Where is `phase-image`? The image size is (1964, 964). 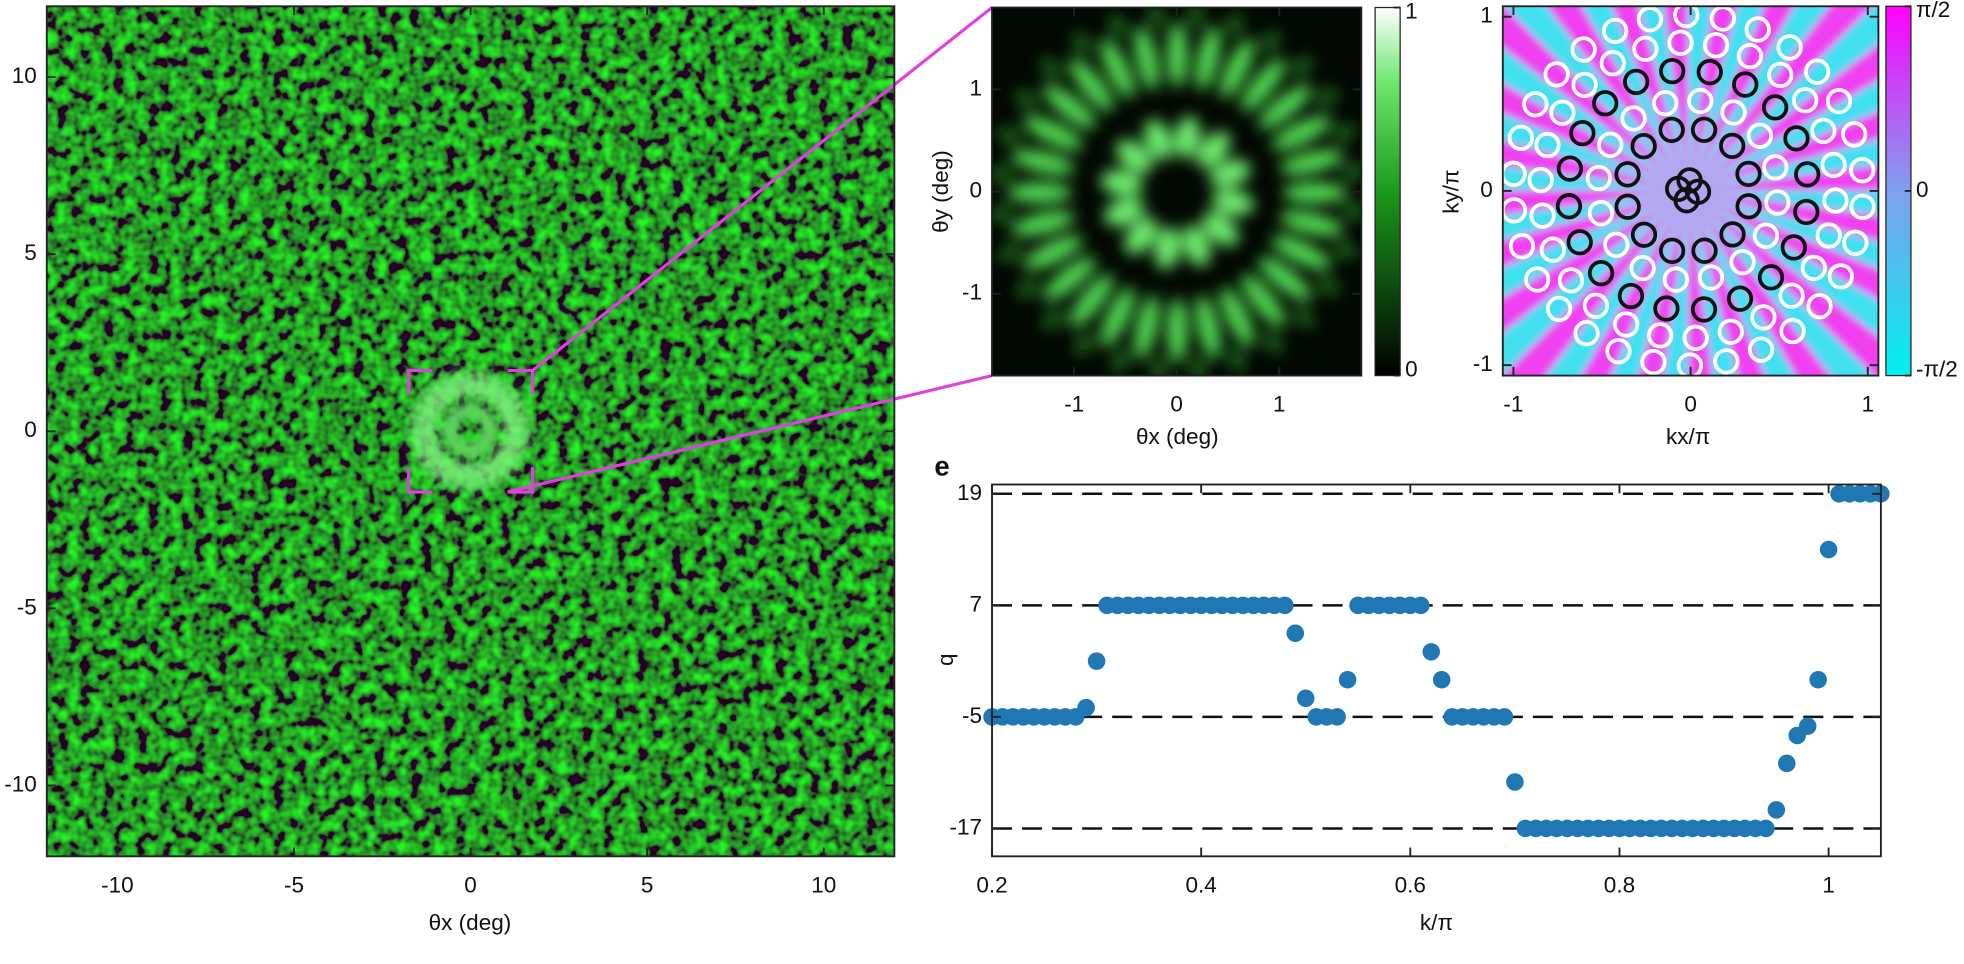
phase-image is located at coordinates (1690, 191).